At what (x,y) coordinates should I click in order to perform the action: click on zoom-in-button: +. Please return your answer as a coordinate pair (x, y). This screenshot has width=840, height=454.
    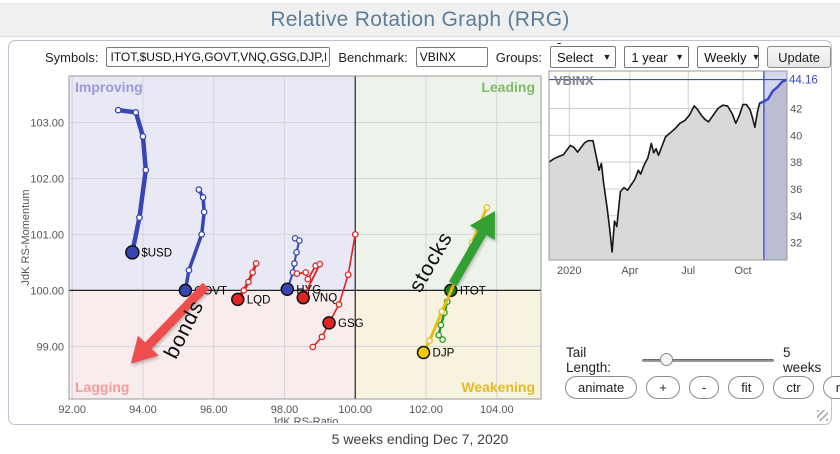
    Looking at the image, I should click on (663, 387).